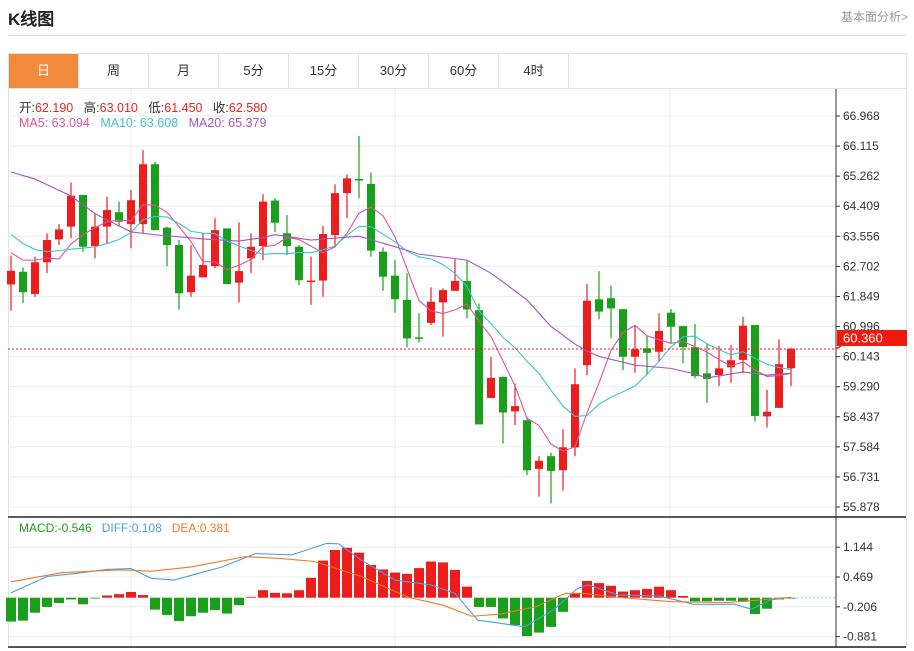 The height and width of the screenshot is (651, 914). I want to click on price-tick-label: 55.878, so click(861, 507).